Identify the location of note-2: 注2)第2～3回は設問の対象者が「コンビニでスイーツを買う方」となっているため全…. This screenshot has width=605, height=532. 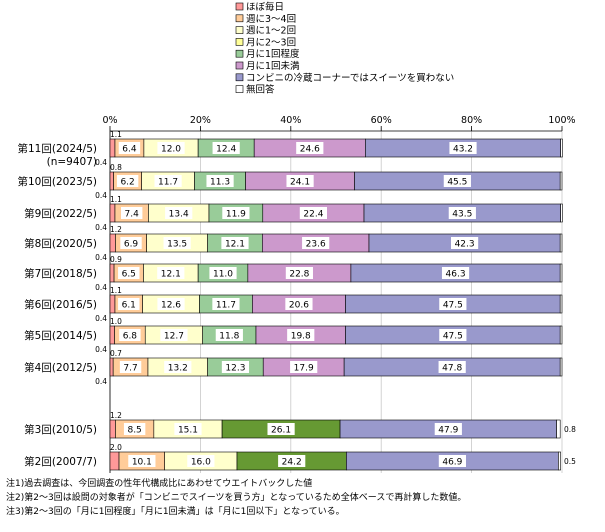
(236, 497).